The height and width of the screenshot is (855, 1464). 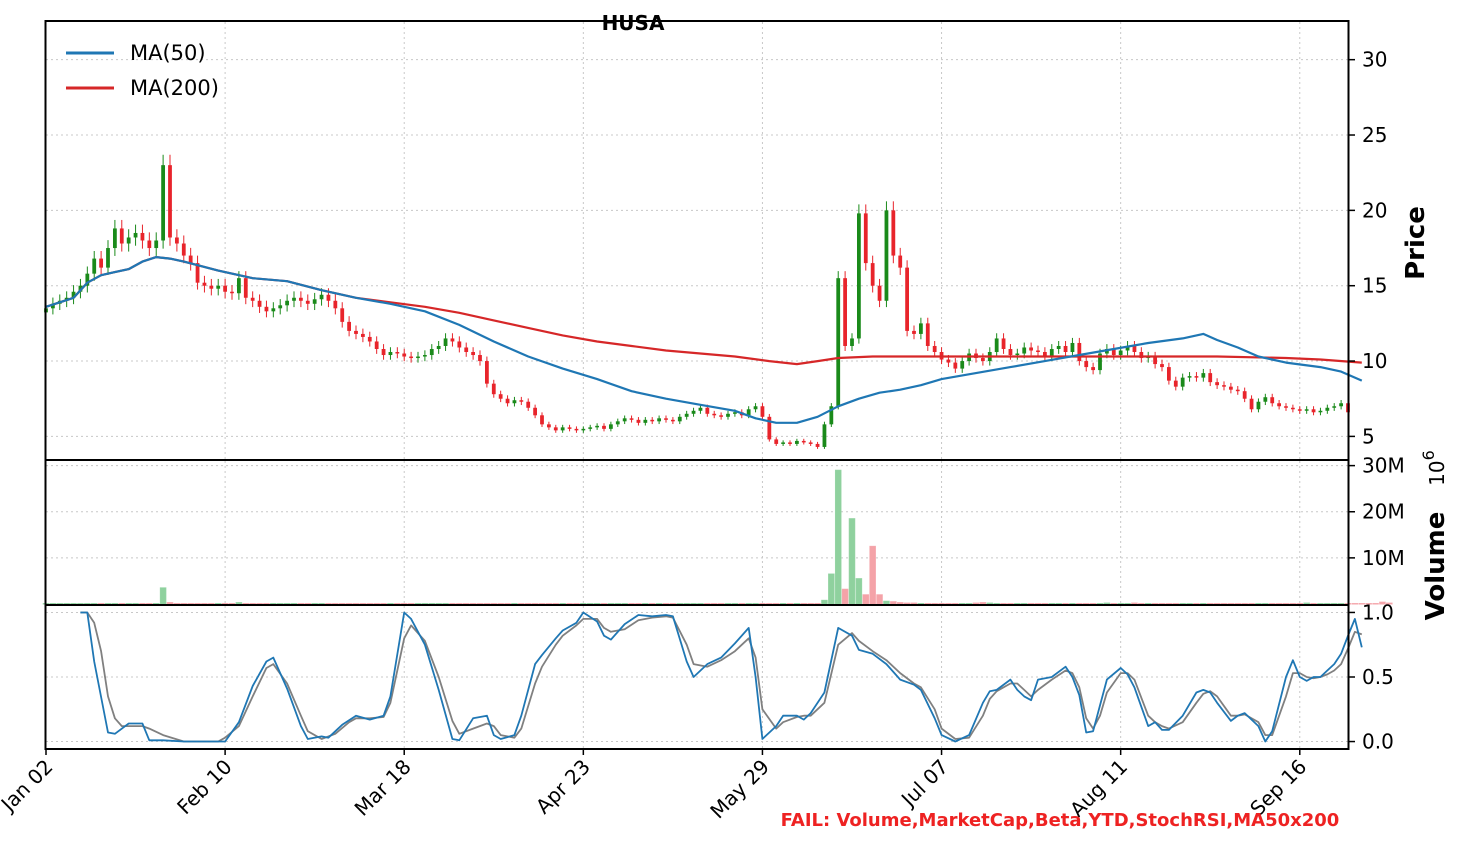 I want to click on volume-tick-label: 10M, so click(x=1383, y=558).